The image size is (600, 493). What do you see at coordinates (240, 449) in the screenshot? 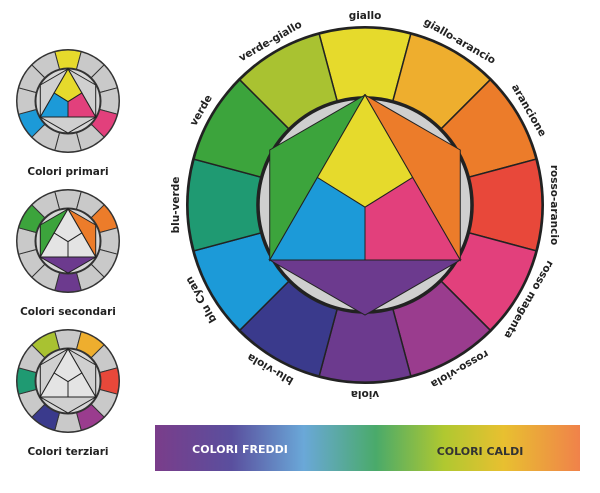
I see `cold-label: COLORI FREDDI` at bounding box center [240, 449].